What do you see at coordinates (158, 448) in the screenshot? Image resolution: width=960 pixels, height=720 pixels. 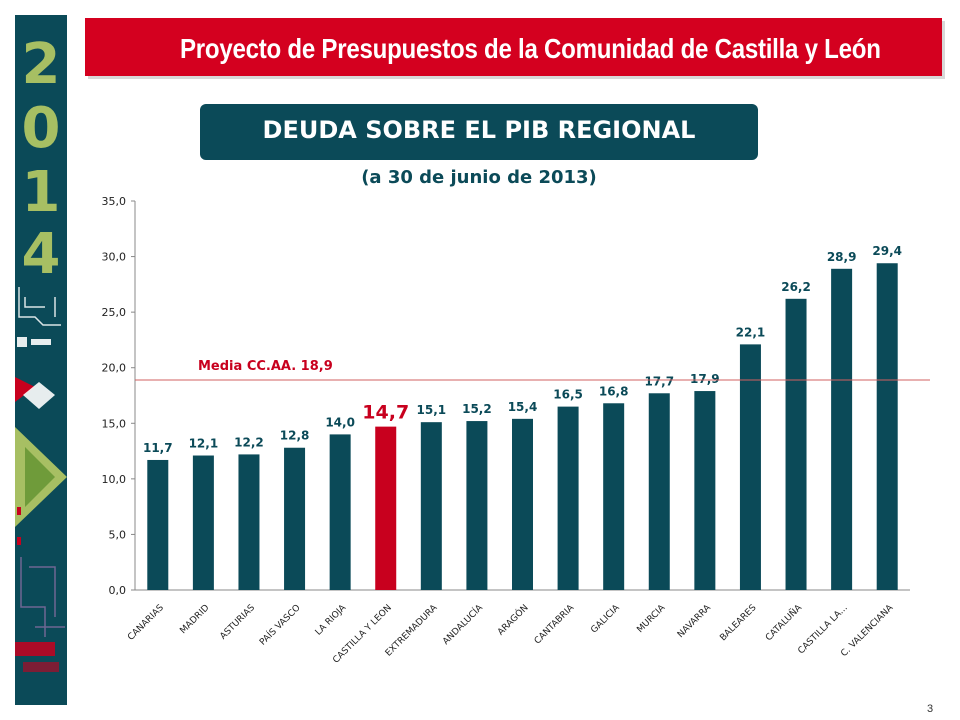 I see `bar-value-label: 11,7` at bounding box center [158, 448].